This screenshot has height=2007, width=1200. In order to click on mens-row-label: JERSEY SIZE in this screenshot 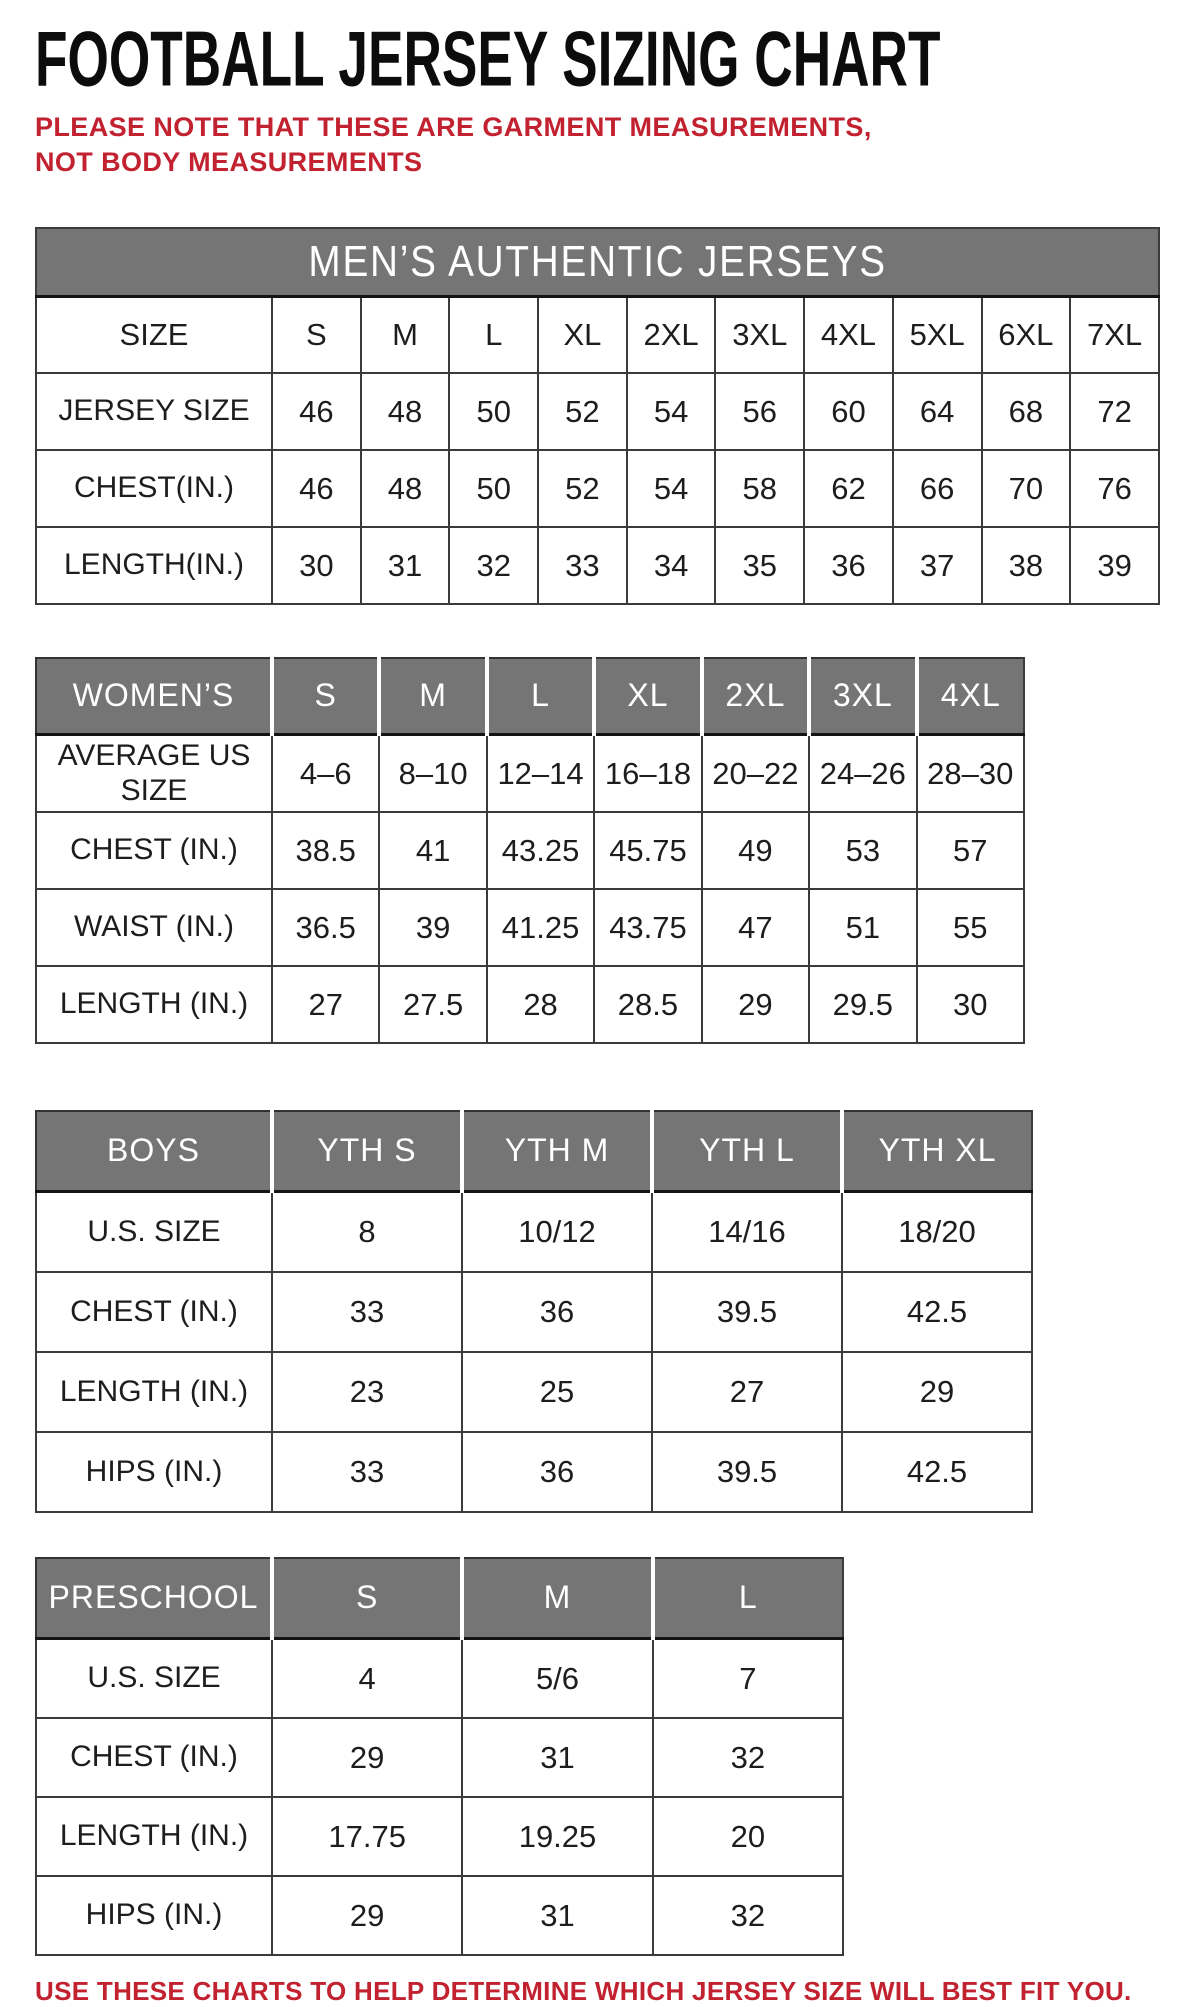, I will do `click(154, 412)`.